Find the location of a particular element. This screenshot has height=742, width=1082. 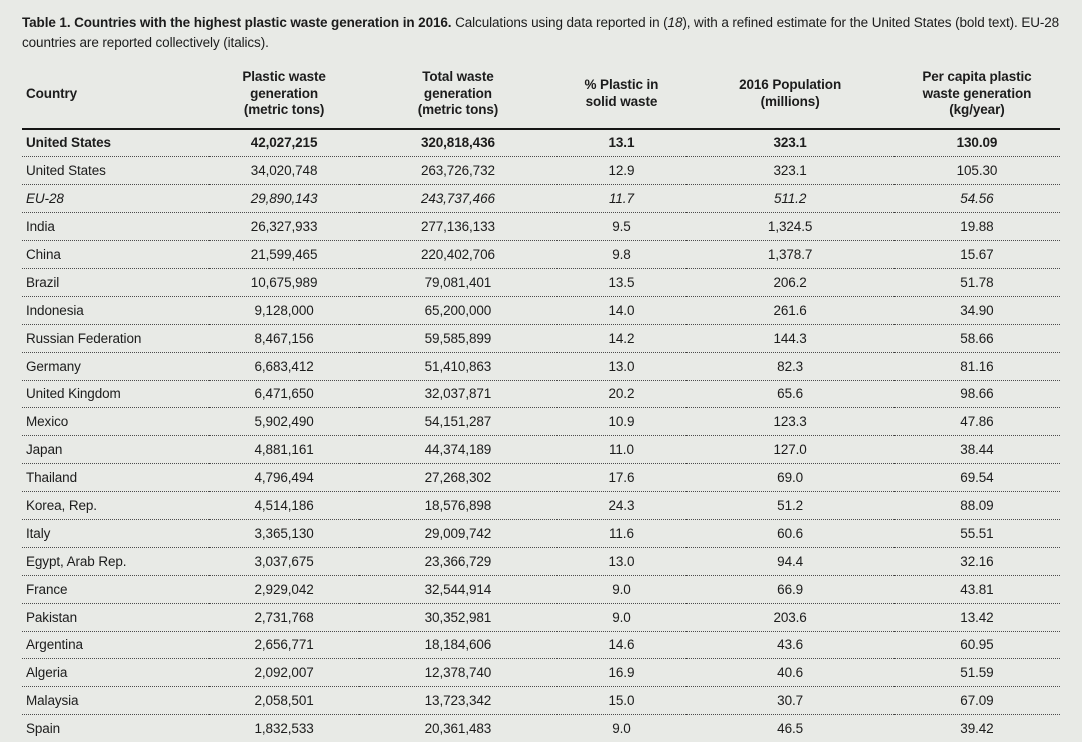

country-cell: Argentina is located at coordinates (54, 645).